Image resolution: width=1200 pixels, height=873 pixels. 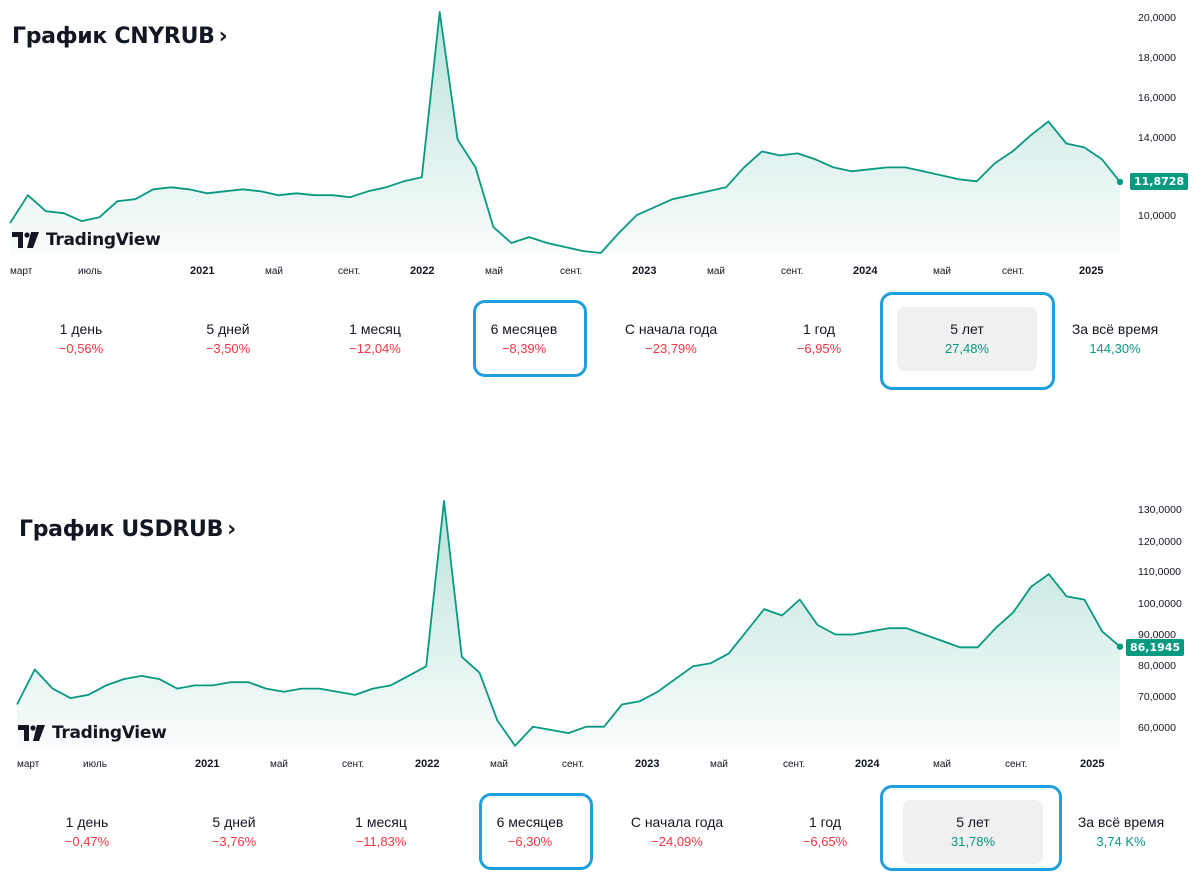 I want to click on y-tick-label: 110,0000, so click(x=1159, y=572).